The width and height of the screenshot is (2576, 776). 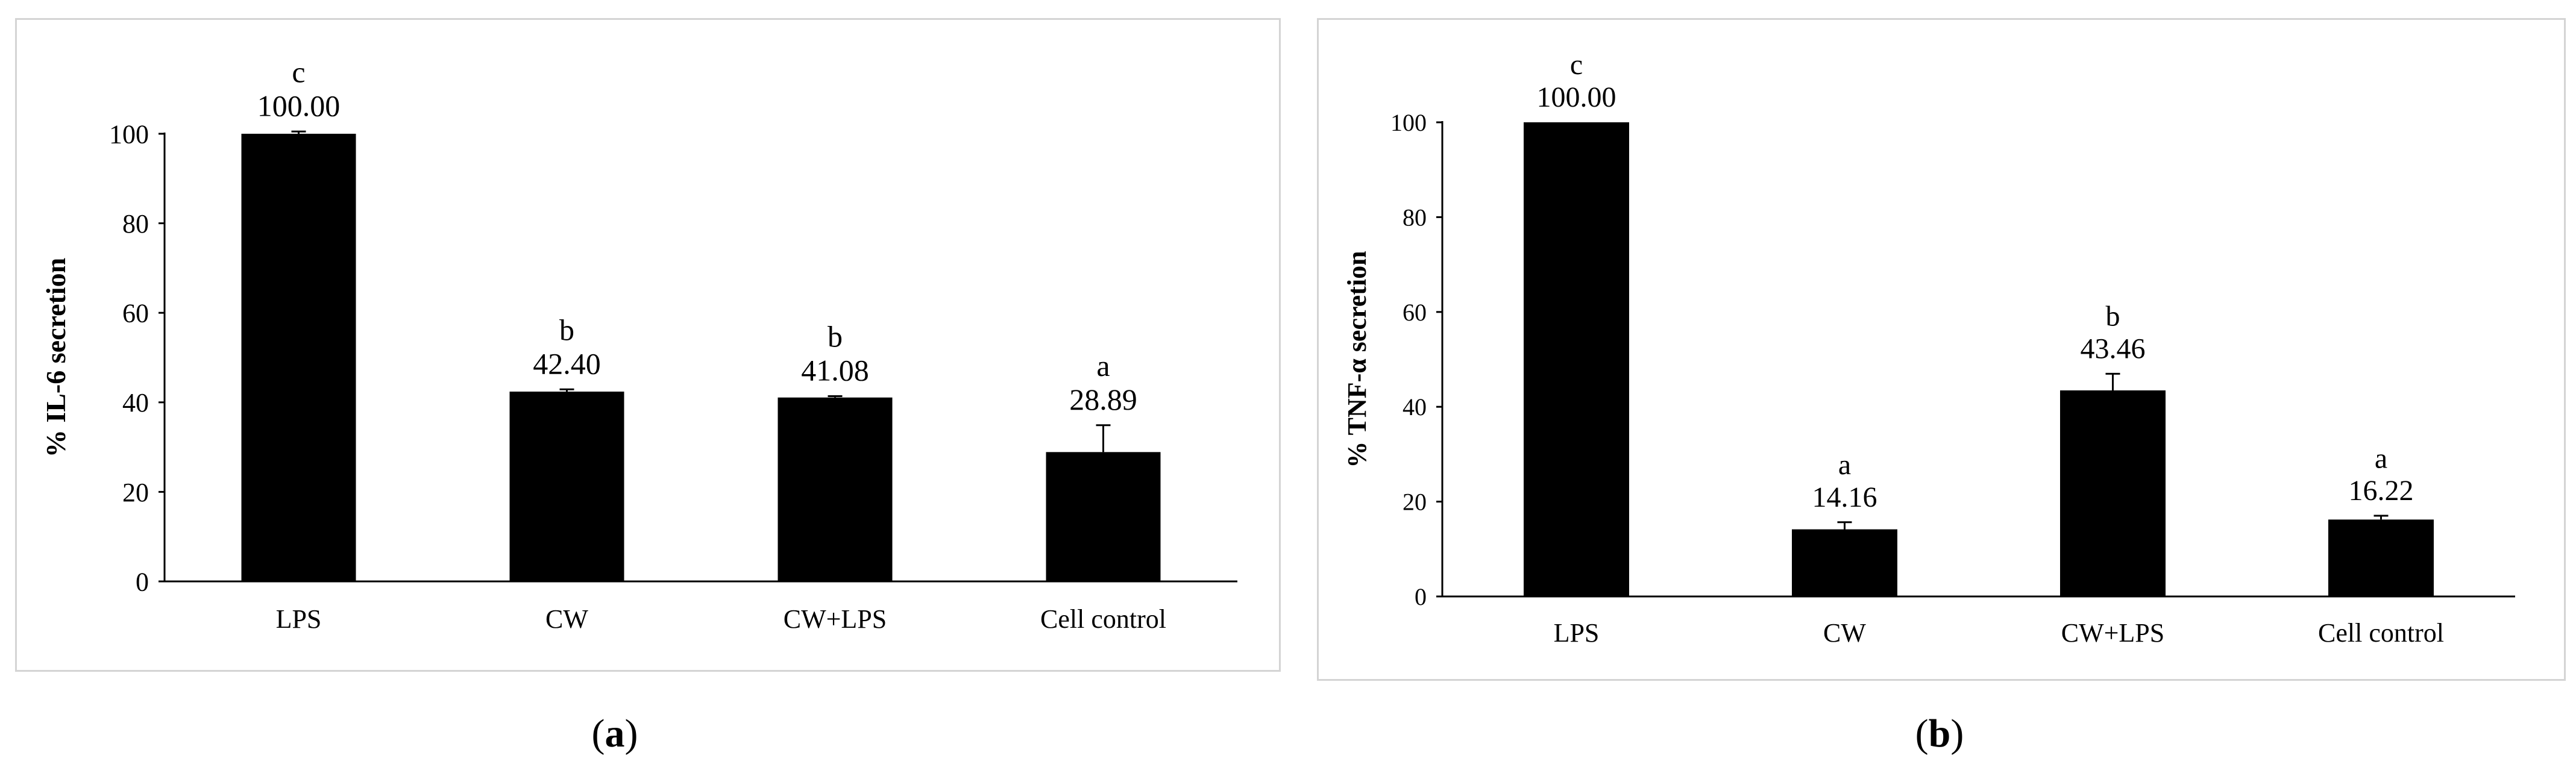 What do you see at coordinates (1103, 400) in the screenshot?
I see `data-label: 28.89` at bounding box center [1103, 400].